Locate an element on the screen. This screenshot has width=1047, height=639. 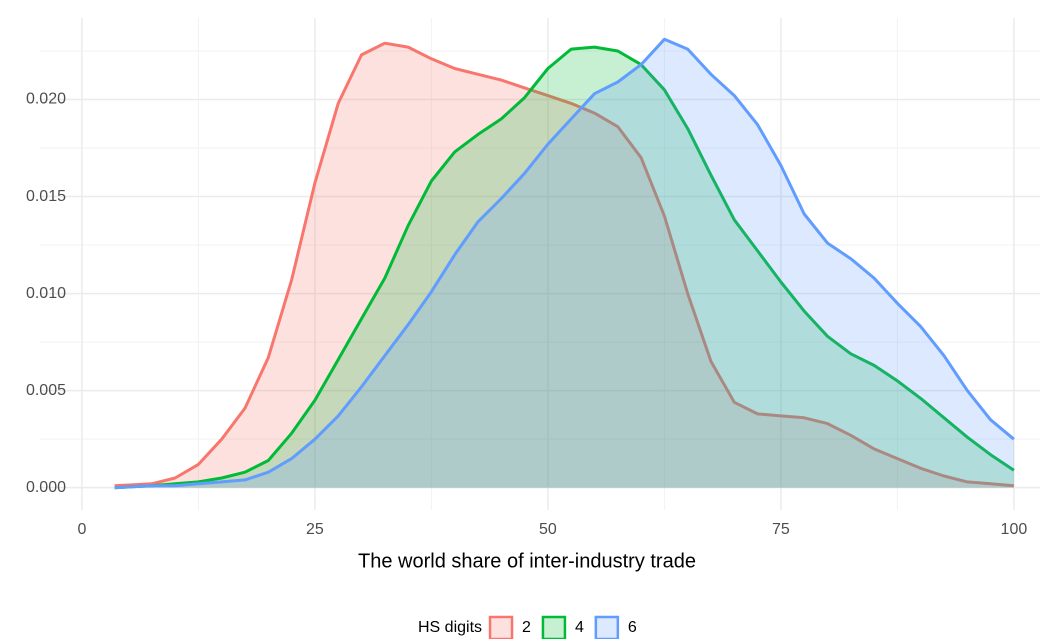
y-tick-label: 0.020 is located at coordinates (46, 99).